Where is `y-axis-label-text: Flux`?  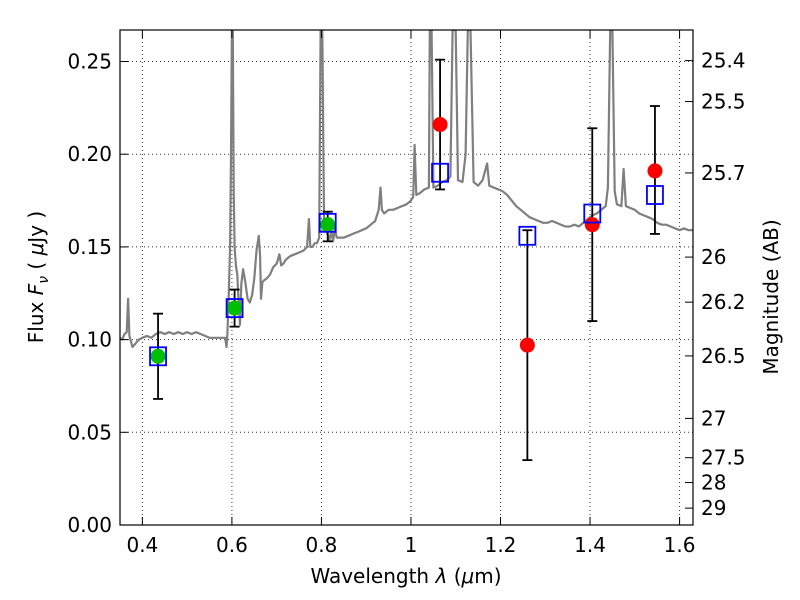
y-axis-label-text: Flux is located at coordinates (36, 322).